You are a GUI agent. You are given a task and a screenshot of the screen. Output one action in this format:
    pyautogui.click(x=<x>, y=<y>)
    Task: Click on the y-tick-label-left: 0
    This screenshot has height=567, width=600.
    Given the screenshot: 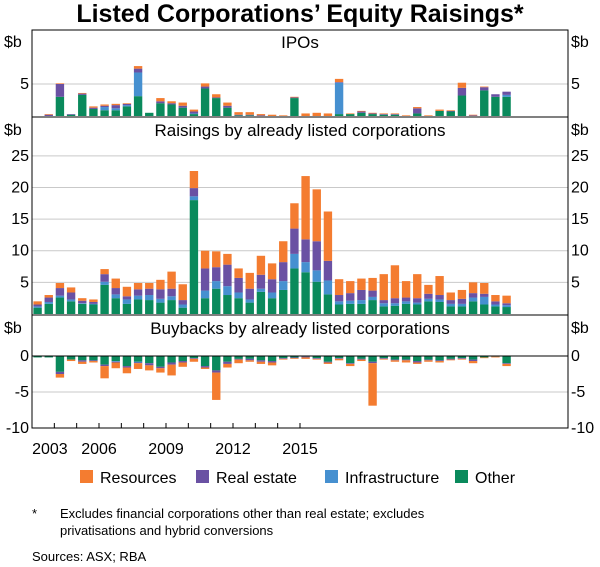 What is the action you would take?
    pyautogui.click(x=24, y=356)
    